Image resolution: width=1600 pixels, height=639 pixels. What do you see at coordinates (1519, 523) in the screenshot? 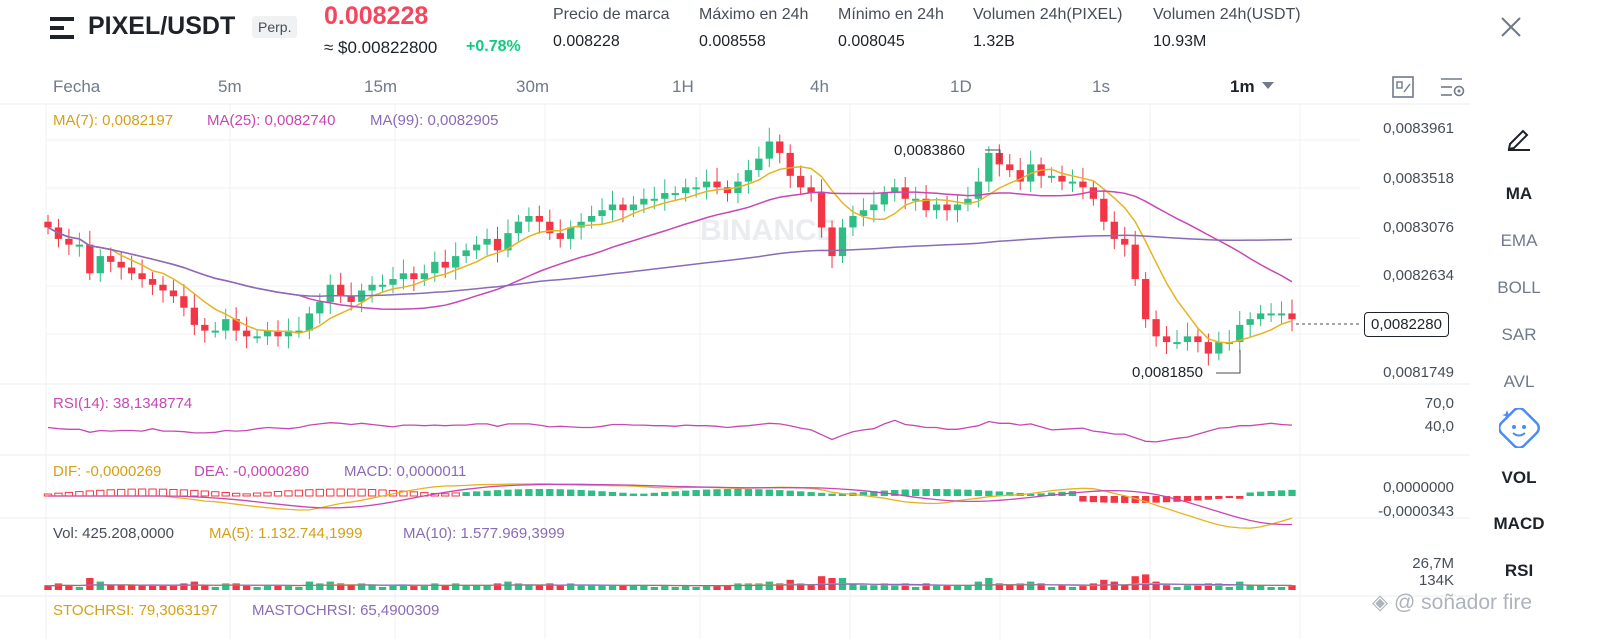
I see `sidebar-item-macd: MACD` at bounding box center [1519, 523].